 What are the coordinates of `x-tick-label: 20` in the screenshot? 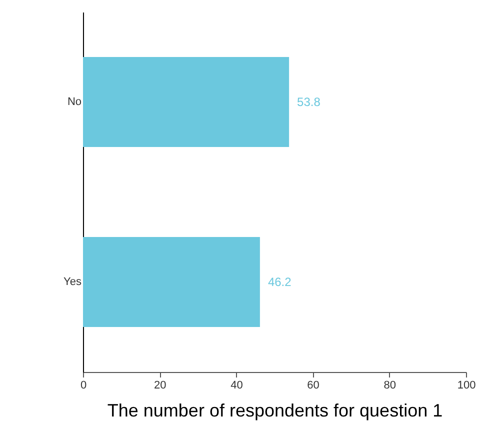 It's located at (160, 386).